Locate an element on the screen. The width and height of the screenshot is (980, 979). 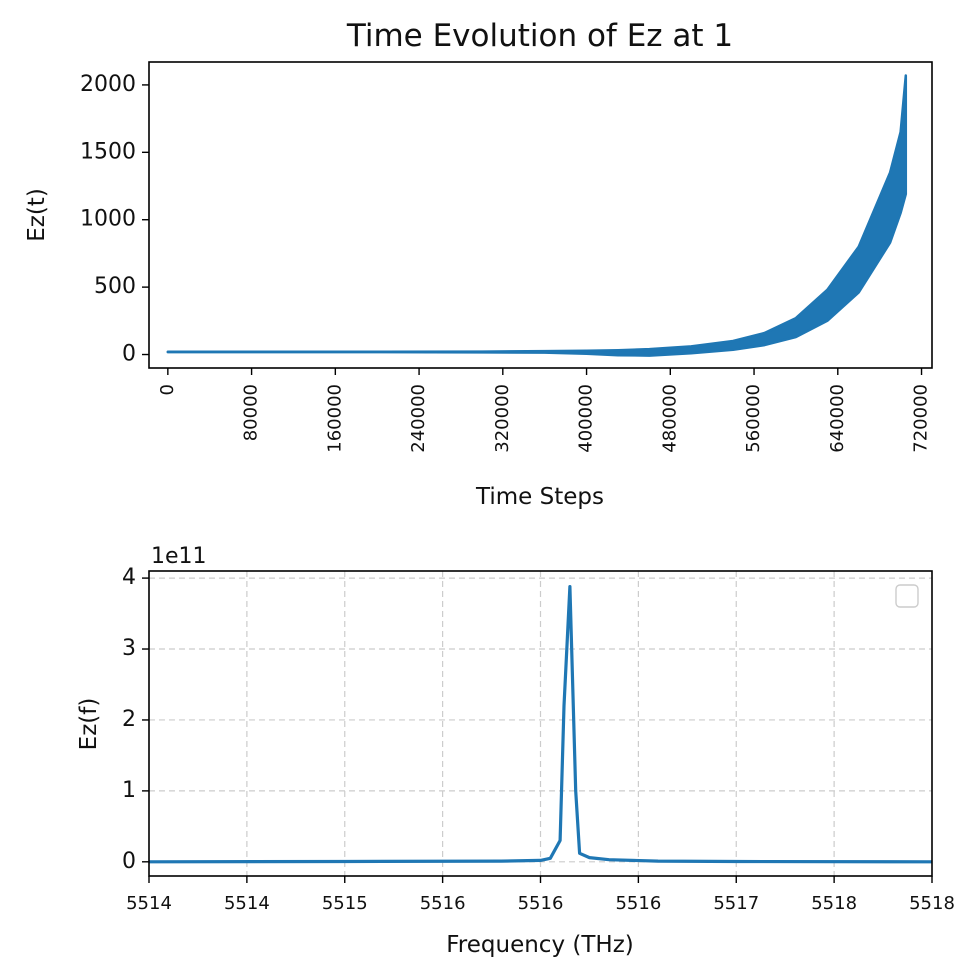
top-chart-title: Time Evolution of Ez at 1 is located at coordinates (539, 36).